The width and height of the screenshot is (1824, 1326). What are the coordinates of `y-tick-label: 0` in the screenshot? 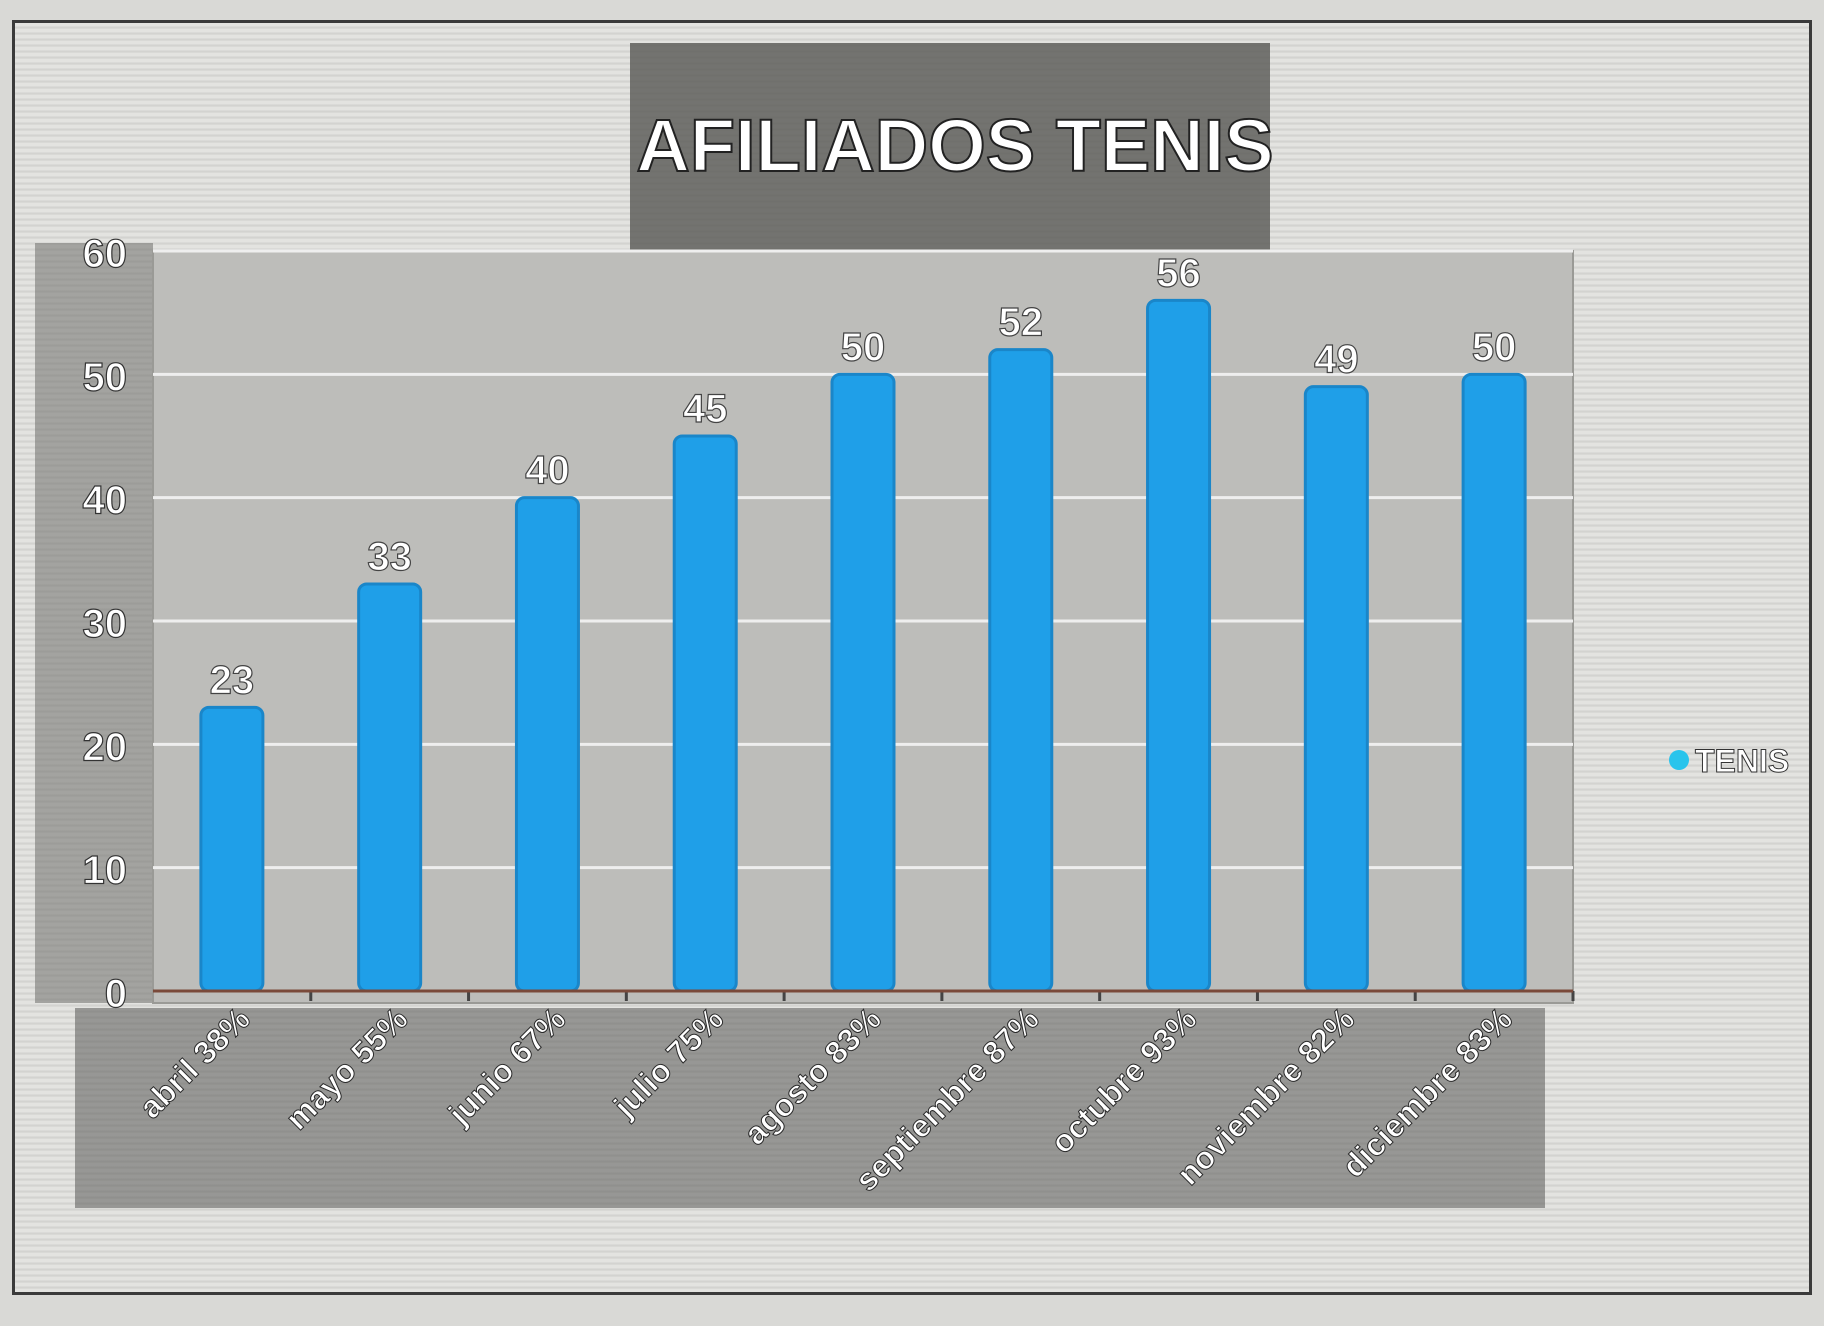 It's located at (116, 994).